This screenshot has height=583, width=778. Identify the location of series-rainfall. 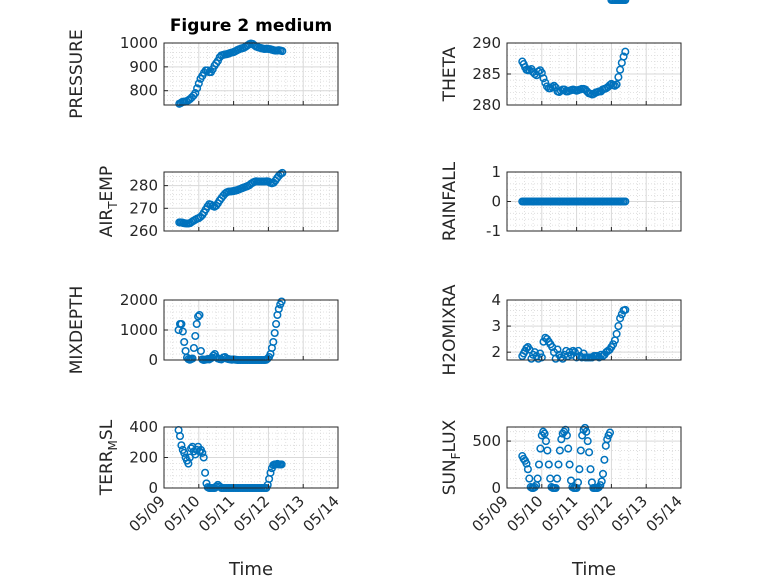
(574, 201).